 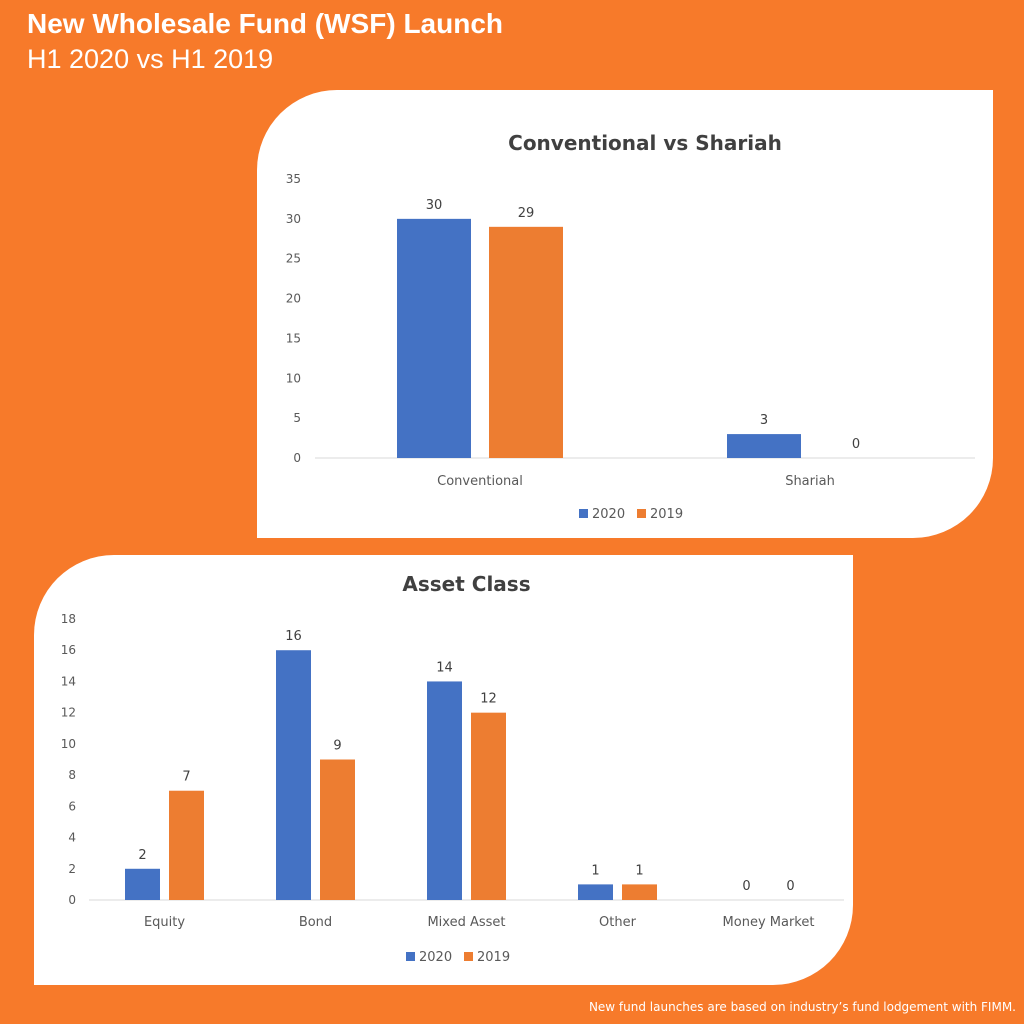 I want to click on data-label: 29, so click(x=526, y=213).